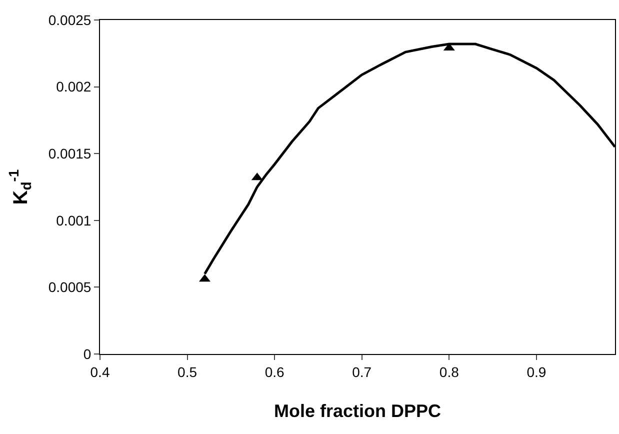  What do you see at coordinates (74, 86) in the screenshot?
I see `y-tick-label: 0.002` at bounding box center [74, 86].